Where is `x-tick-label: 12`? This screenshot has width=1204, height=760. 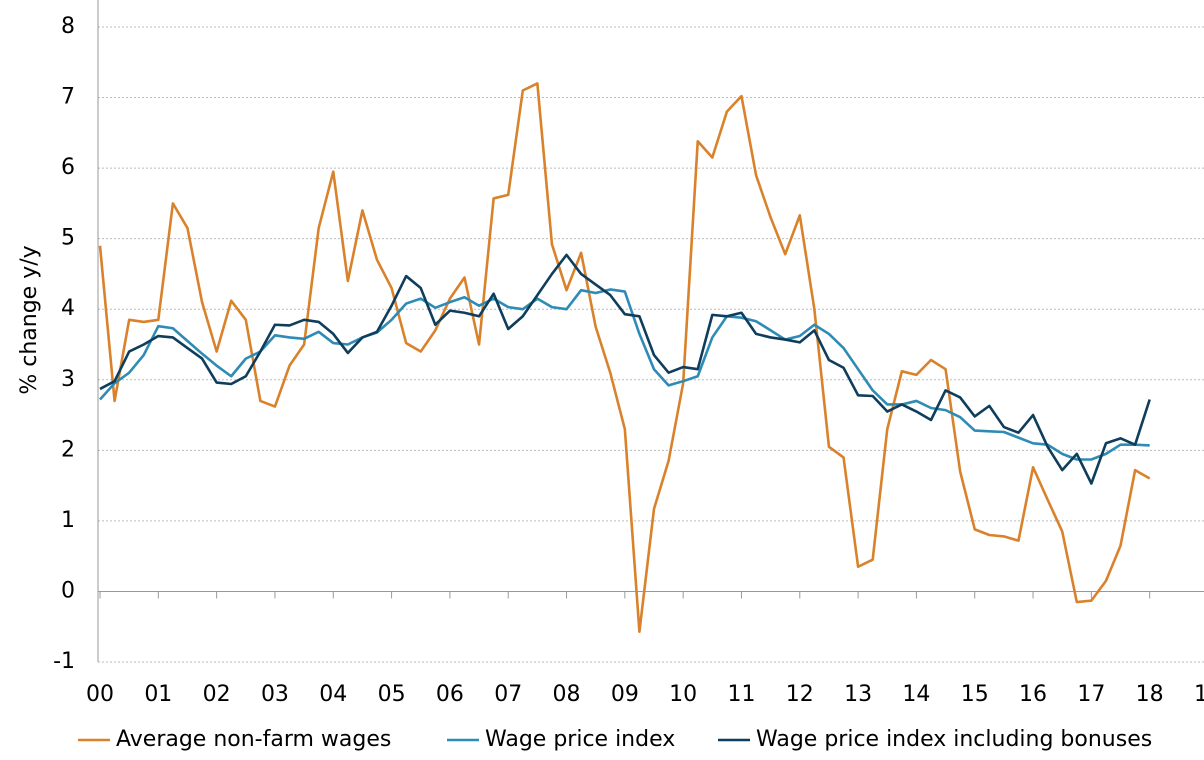 x-tick-label: 12 is located at coordinates (800, 694).